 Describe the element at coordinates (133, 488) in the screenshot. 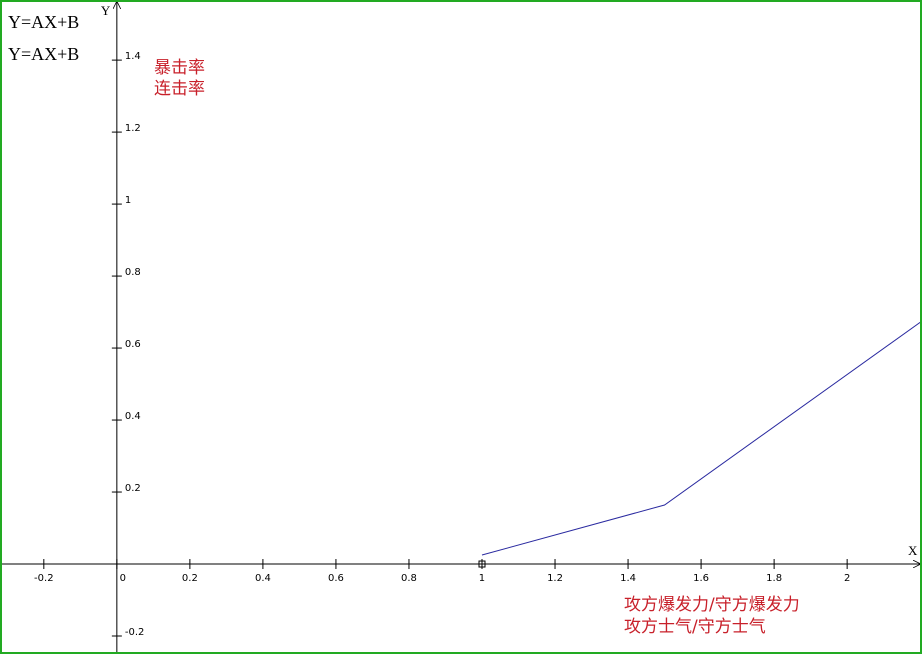

I see `y-tick-label: 0.2` at that location.